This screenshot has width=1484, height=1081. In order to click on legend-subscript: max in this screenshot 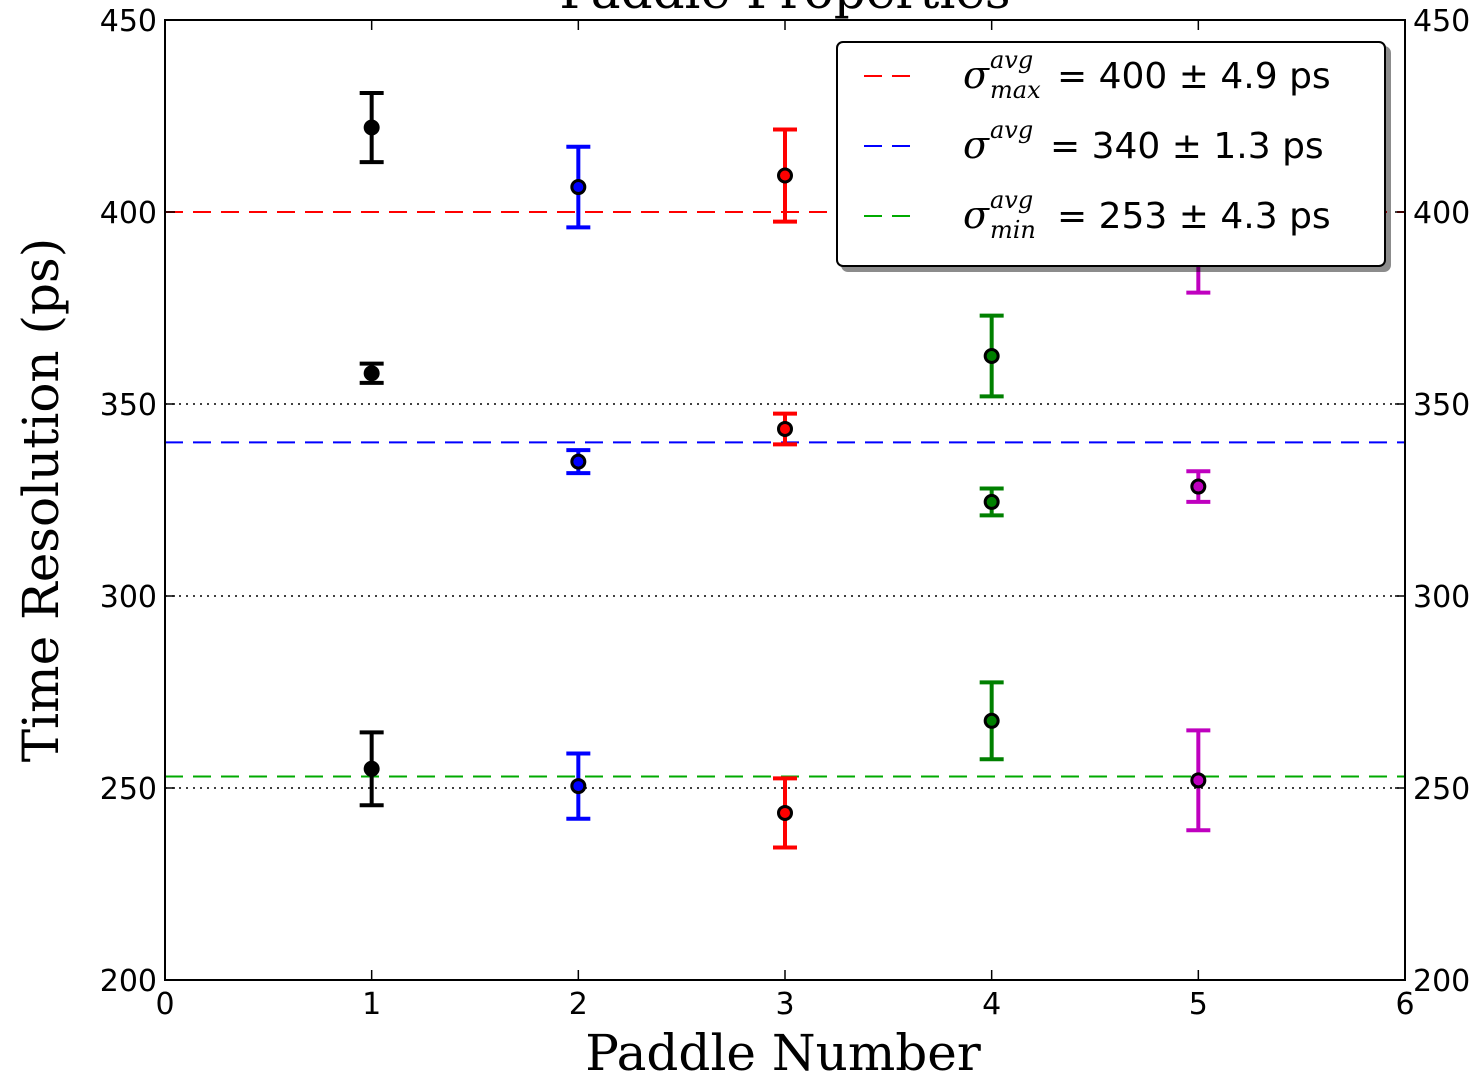, I will do `click(1015, 90)`.